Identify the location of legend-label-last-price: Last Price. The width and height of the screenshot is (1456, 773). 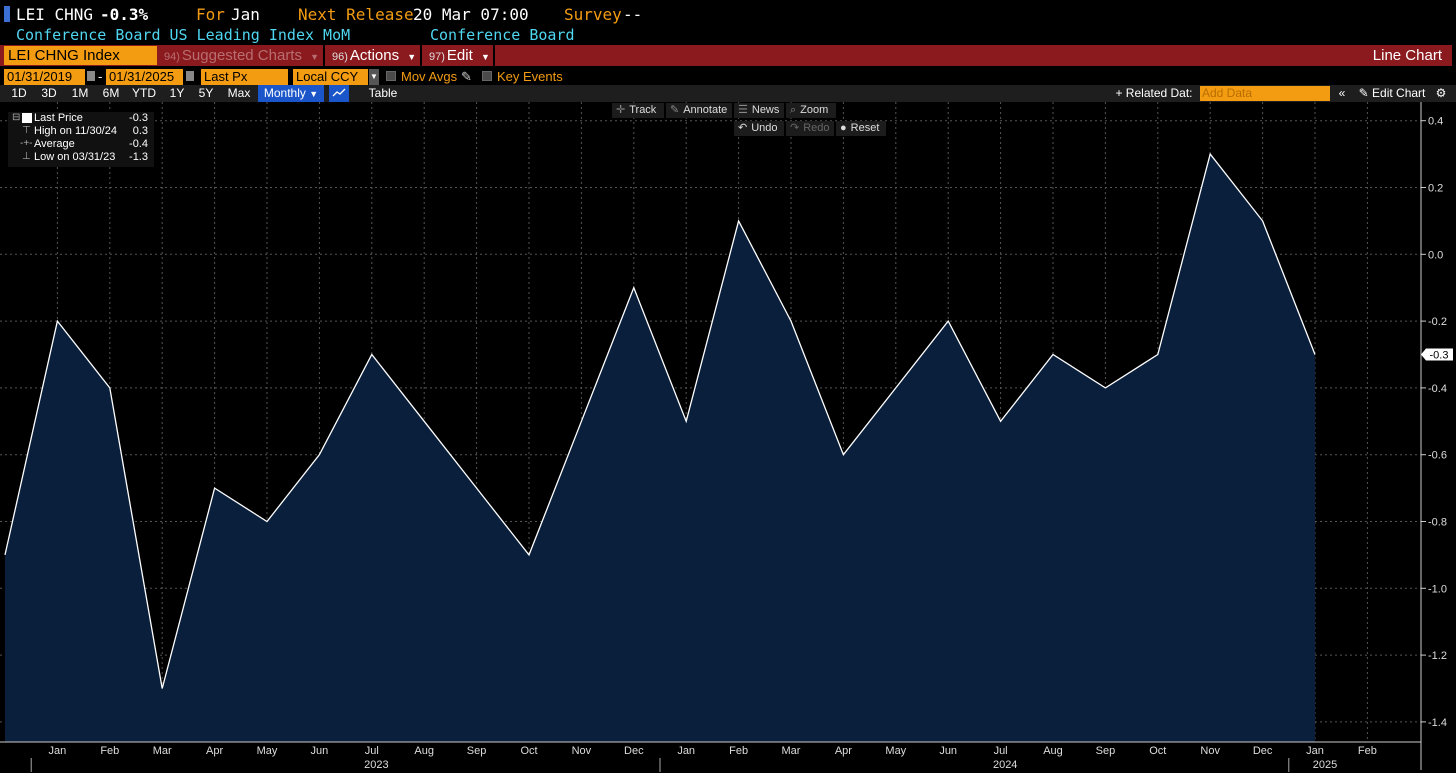
(58, 118).